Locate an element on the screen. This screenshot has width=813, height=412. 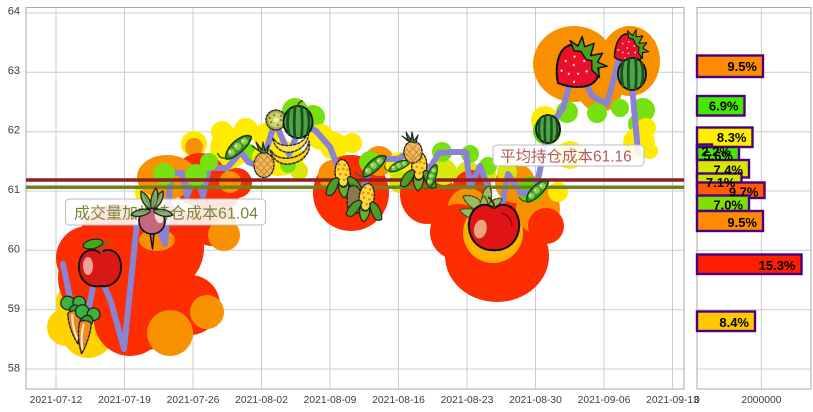
svg-text: 8.3% is located at coordinates (732, 137).